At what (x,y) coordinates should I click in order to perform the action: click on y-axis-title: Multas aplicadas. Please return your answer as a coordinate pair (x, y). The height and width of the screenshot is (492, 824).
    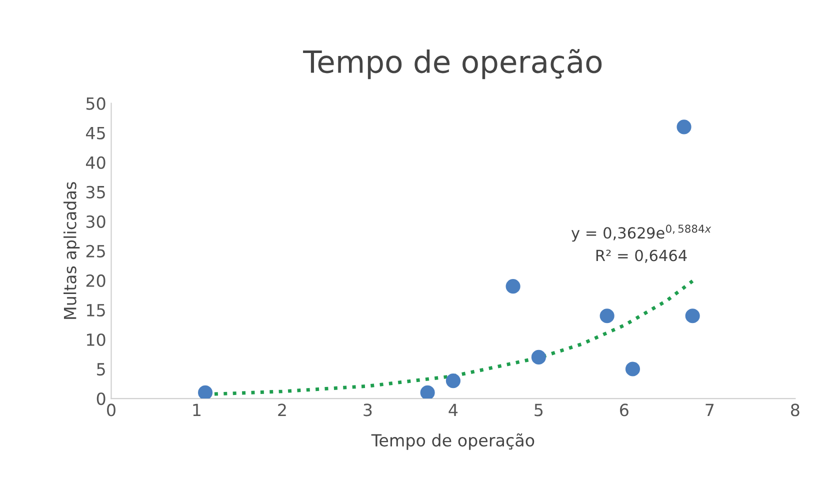
    Looking at the image, I should click on (71, 250).